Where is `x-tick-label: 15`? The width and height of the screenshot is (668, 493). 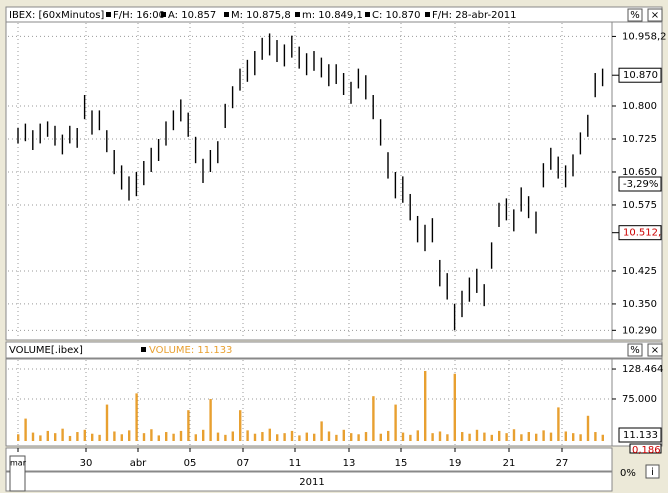 x-tick-label: 15 is located at coordinates (401, 463).